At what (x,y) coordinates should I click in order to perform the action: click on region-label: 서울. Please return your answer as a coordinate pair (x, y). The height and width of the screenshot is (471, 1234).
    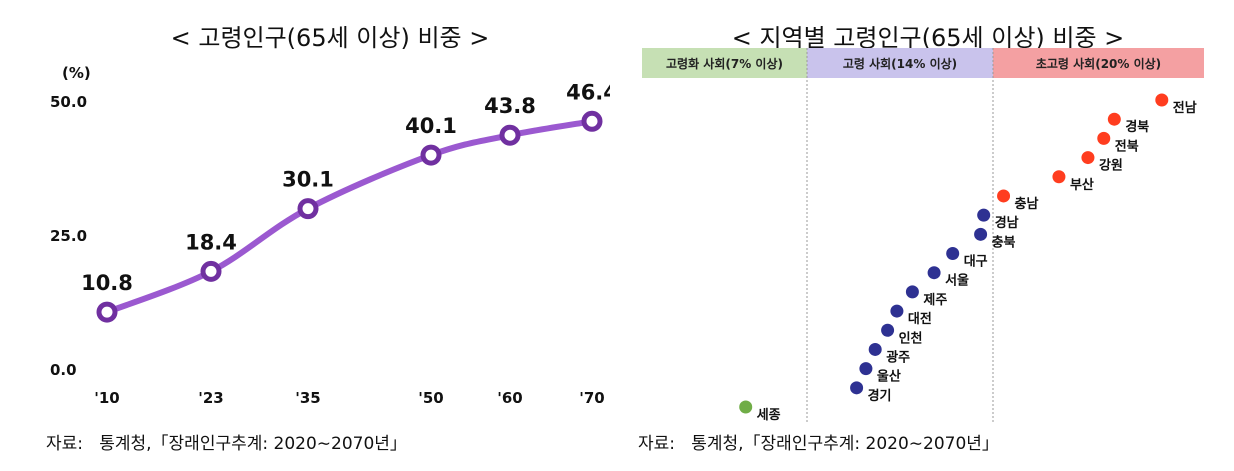
    Looking at the image, I should click on (957, 281).